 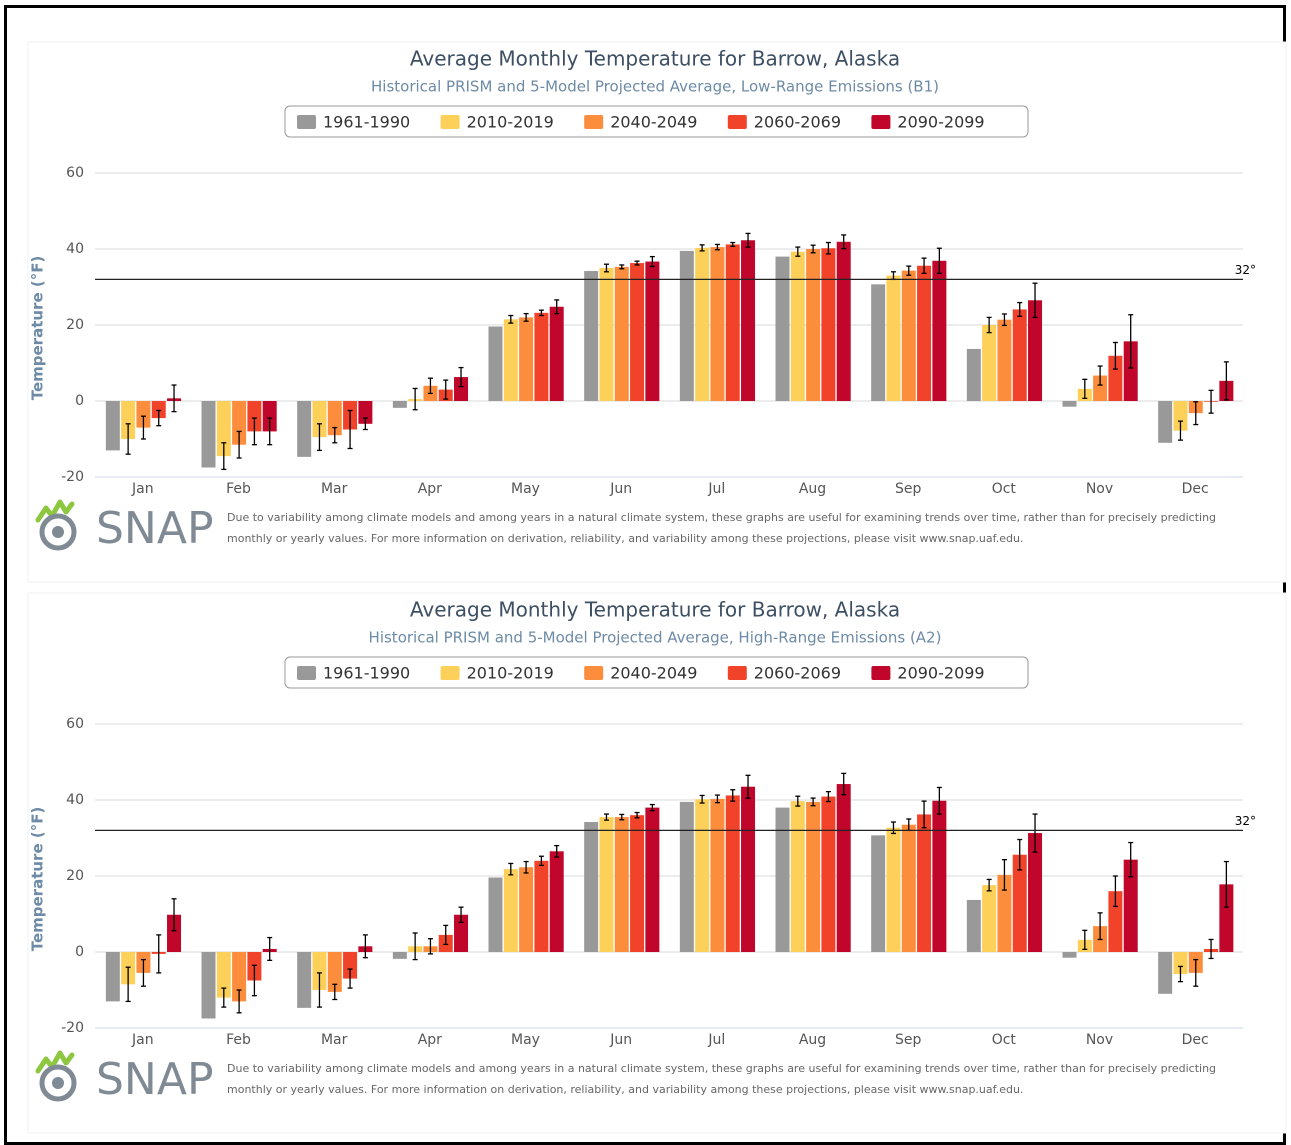 What do you see at coordinates (1195, 1040) in the screenshot?
I see `x-tick-label: Dec` at bounding box center [1195, 1040].